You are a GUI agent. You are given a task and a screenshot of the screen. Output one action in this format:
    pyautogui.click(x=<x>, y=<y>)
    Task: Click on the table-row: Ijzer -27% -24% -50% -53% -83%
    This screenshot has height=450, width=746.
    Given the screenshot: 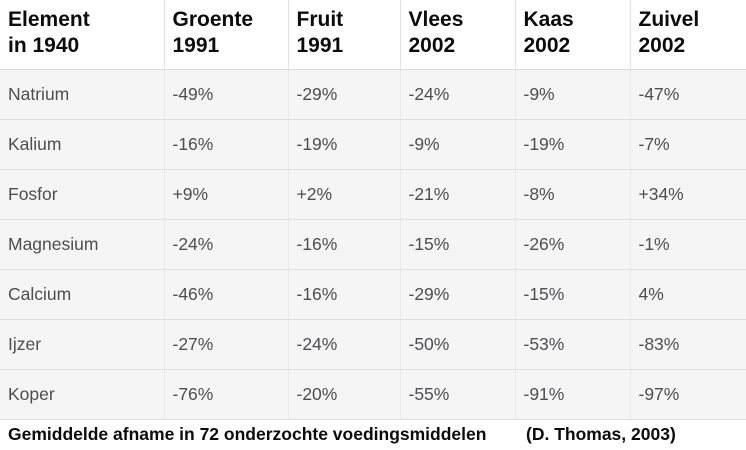 What is the action you would take?
    pyautogui.click(x=373, y=344)
    